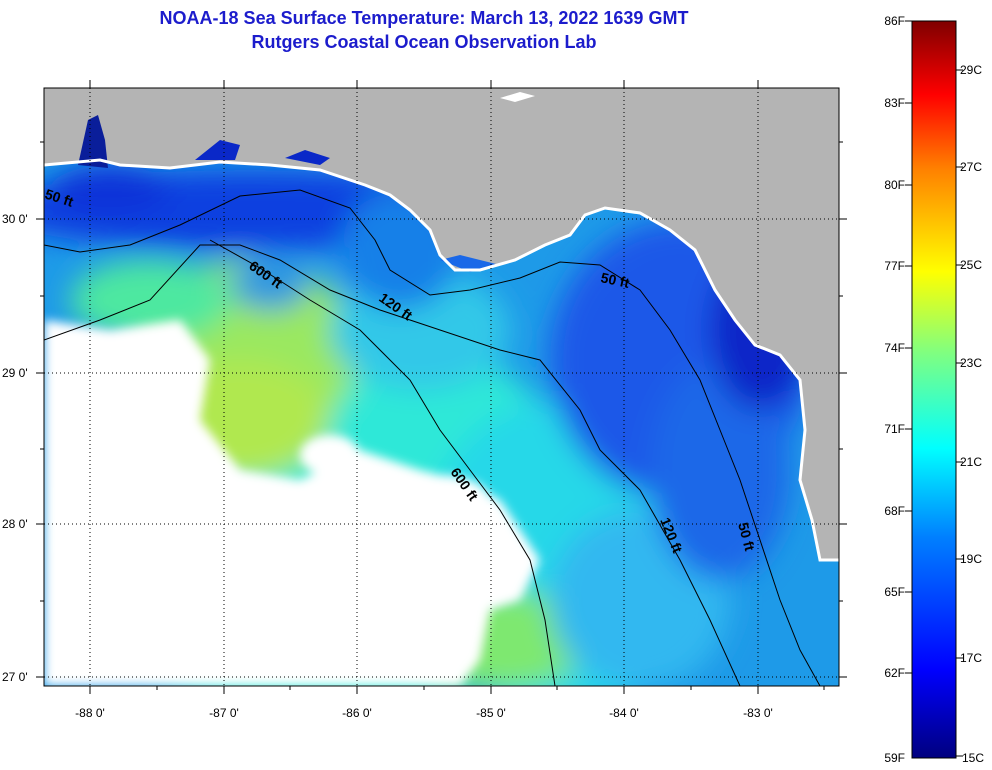 The width and height of the screenshot is (992, 770). I want to click on chart-subtitle: Rutgers Coastal Ocean Observation Lab, so click(424, 42).